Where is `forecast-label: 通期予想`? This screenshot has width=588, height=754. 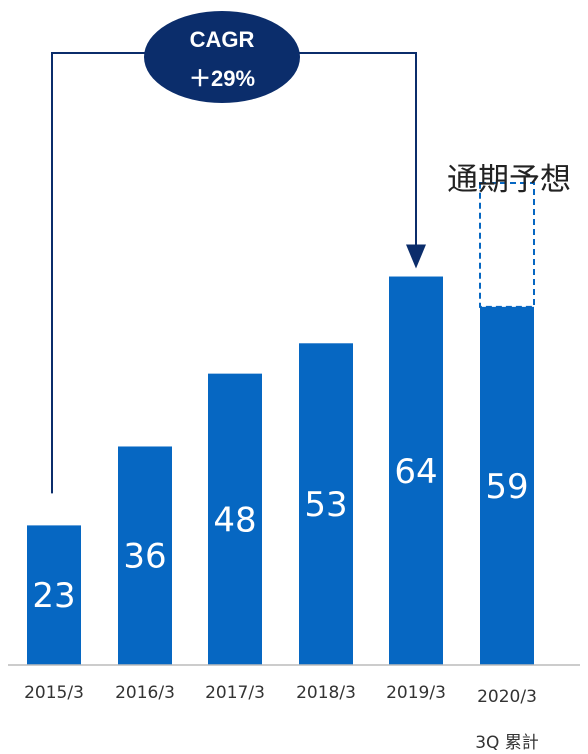
forecast-label: 通期予想 is located at coordinates (509, 180).